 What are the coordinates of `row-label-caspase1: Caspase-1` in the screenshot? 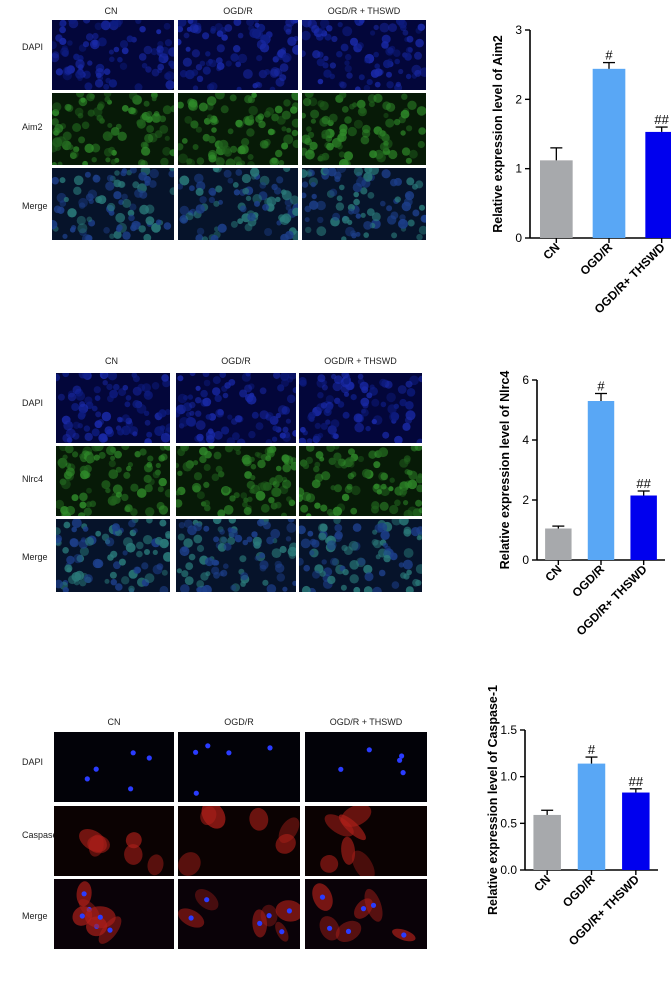 It's located at (44, 835).